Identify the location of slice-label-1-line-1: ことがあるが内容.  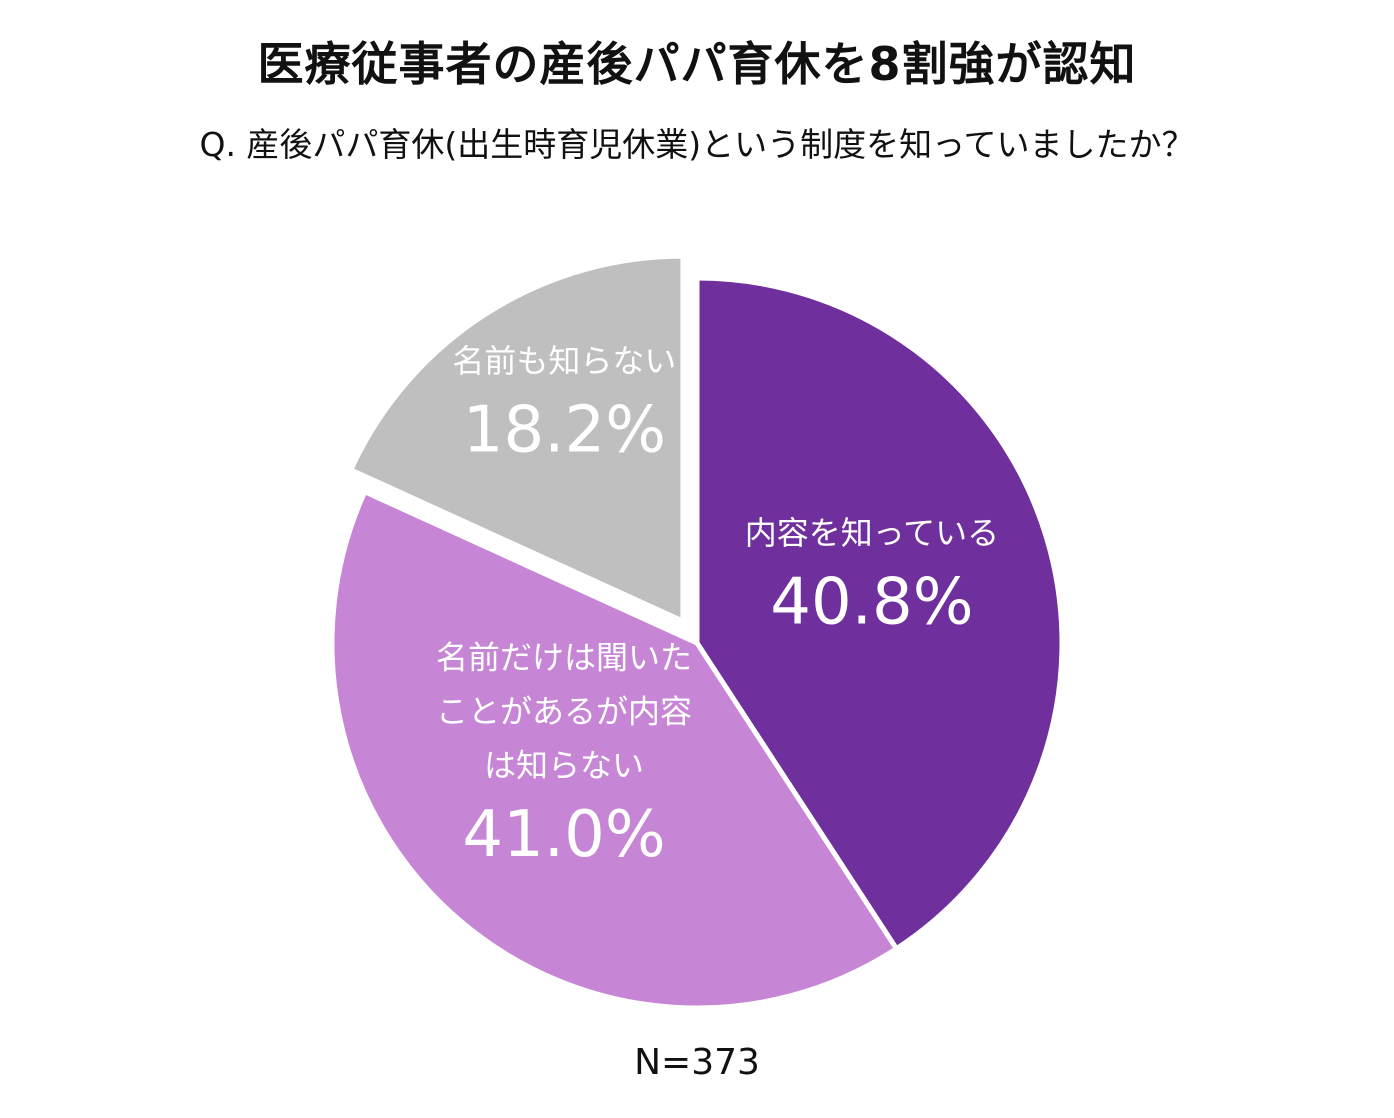
(564, 712).